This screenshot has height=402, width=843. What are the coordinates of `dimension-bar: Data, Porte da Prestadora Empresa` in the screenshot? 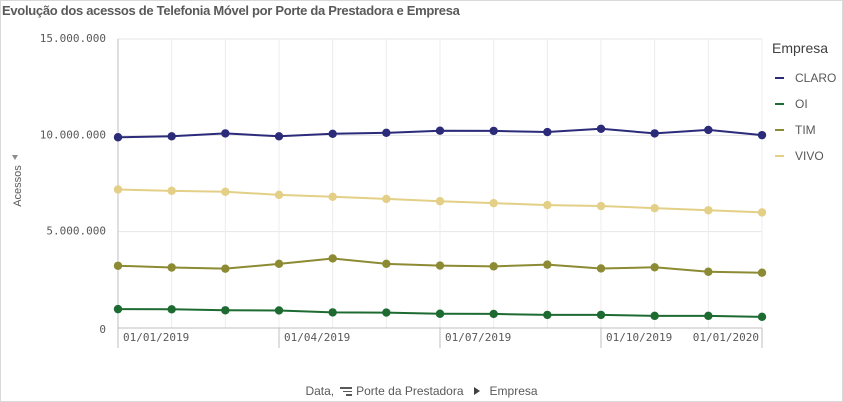 It's located at (421, 391).